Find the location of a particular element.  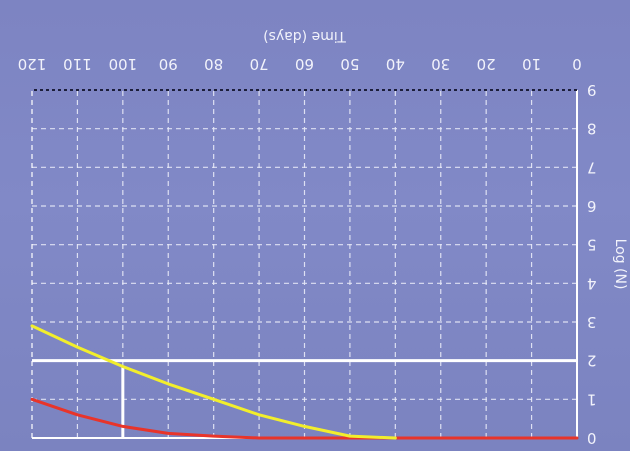

y-tick-label: 5 is located at coordinates (592, 245).